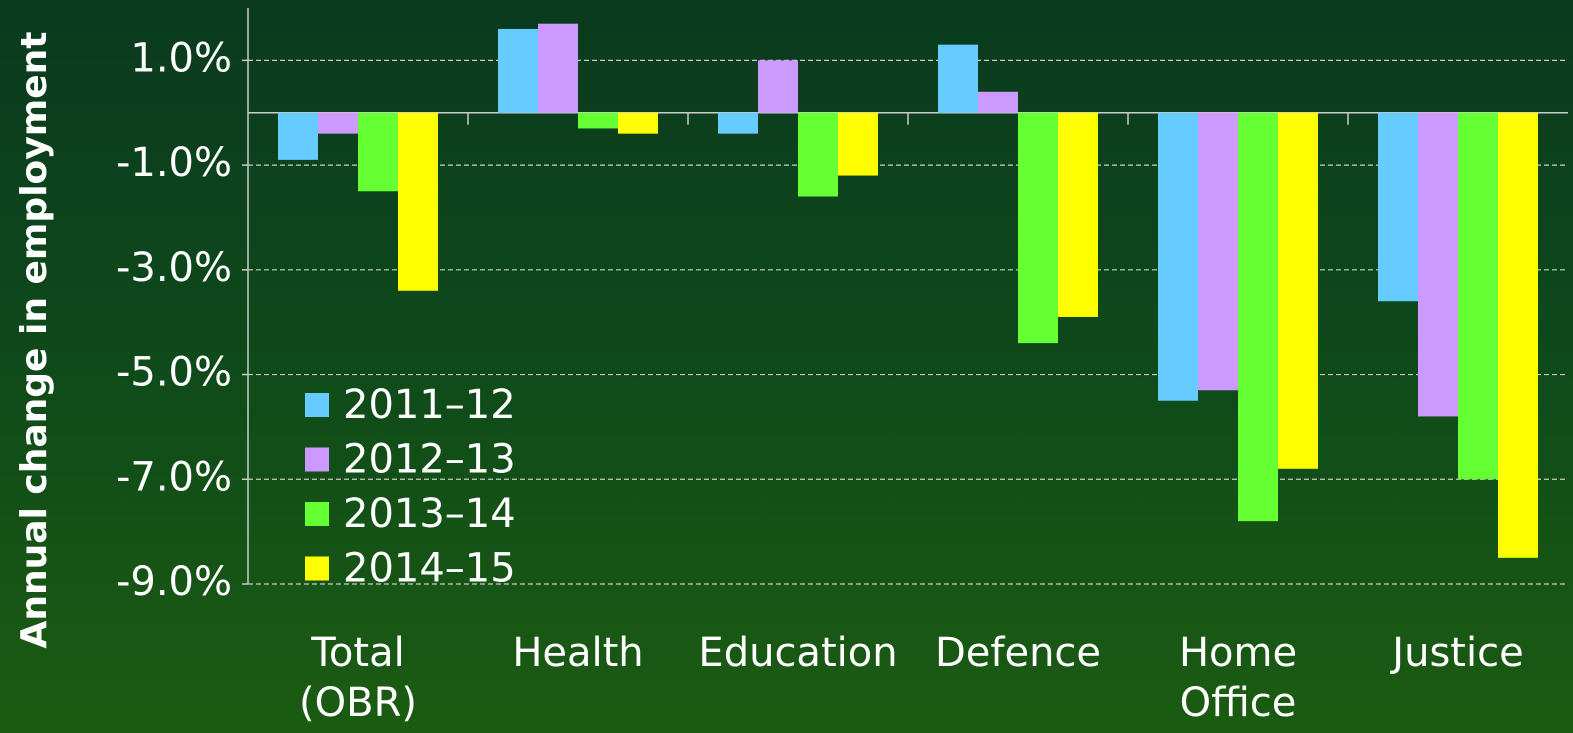  Describe the element at coordinates (174, 268) in the screenshot. I see `y-tick-label: -3.0%` at that location.